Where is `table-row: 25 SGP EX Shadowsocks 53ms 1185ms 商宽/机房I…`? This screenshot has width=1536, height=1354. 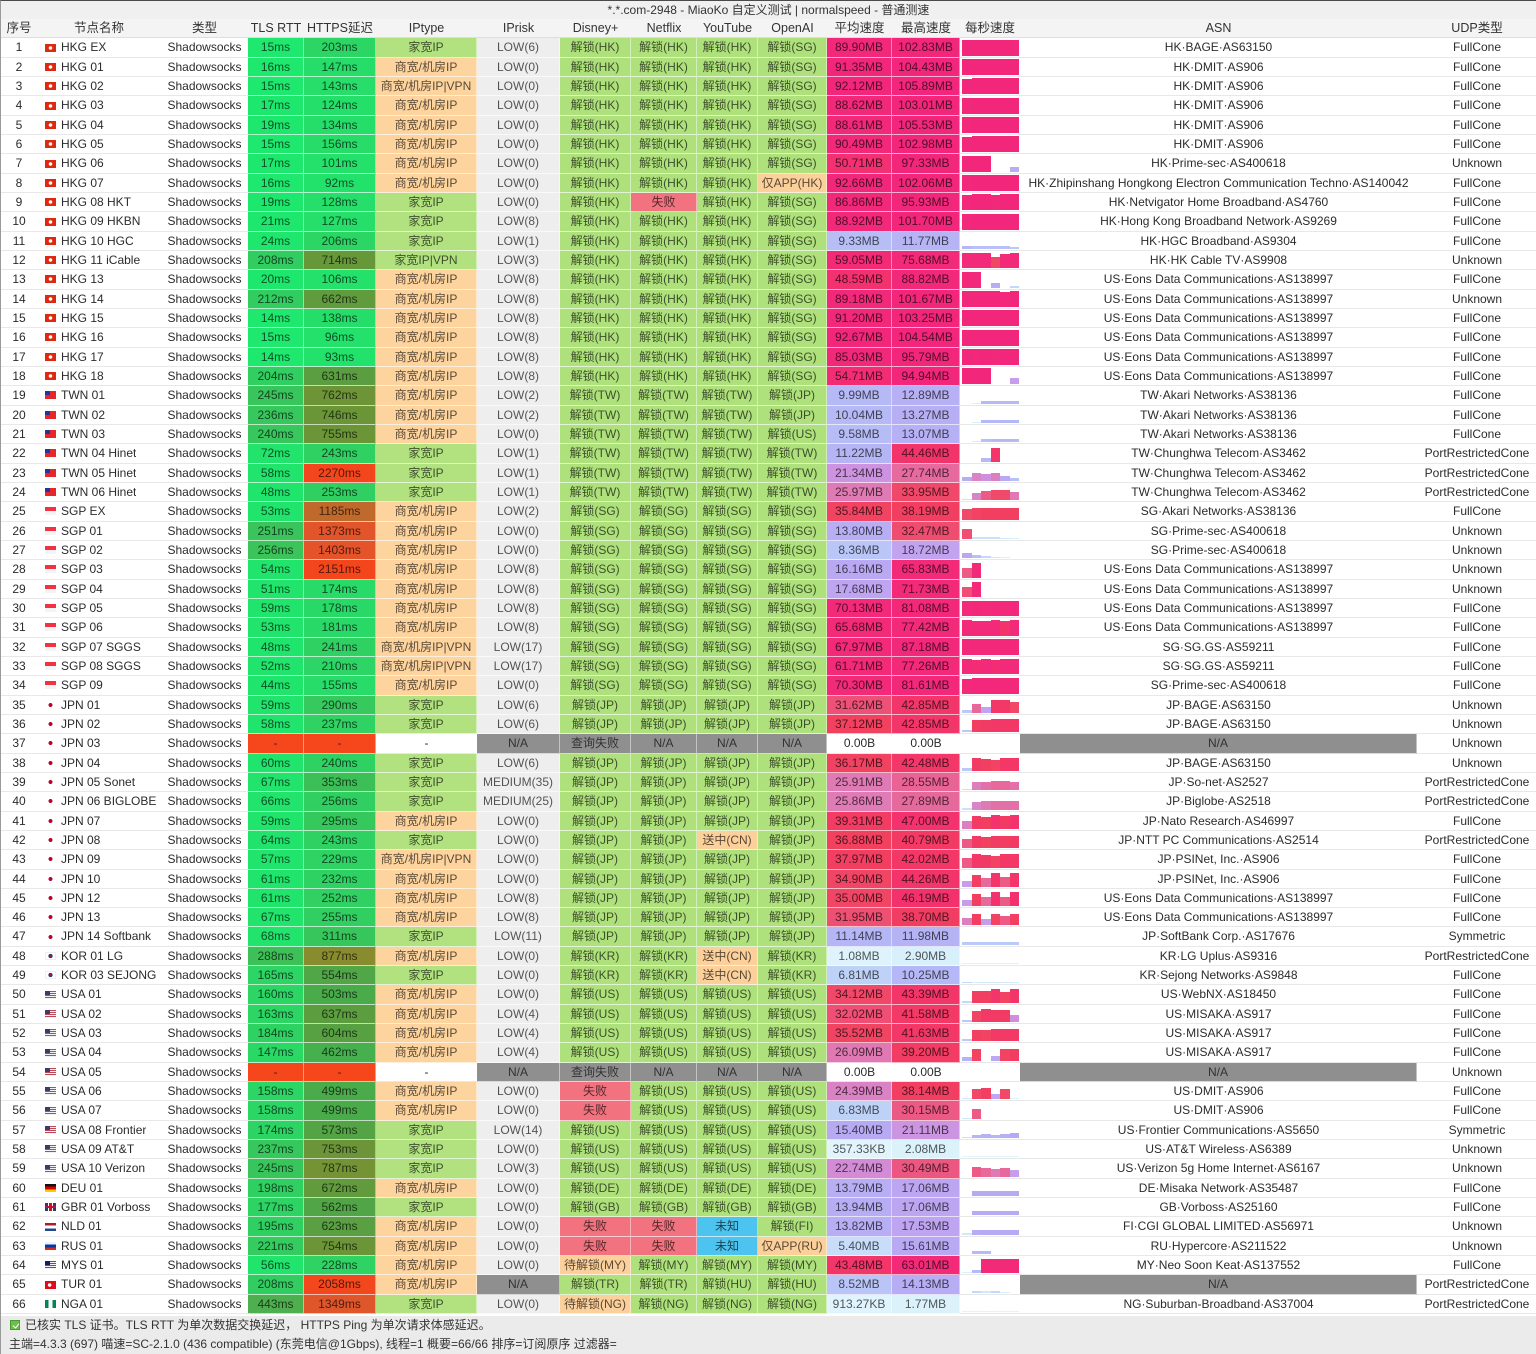 table-row: 25 SGP EX Shadowsocks 53ms 1185ms 商宽/机房I… is located at coordinates (768, 512).